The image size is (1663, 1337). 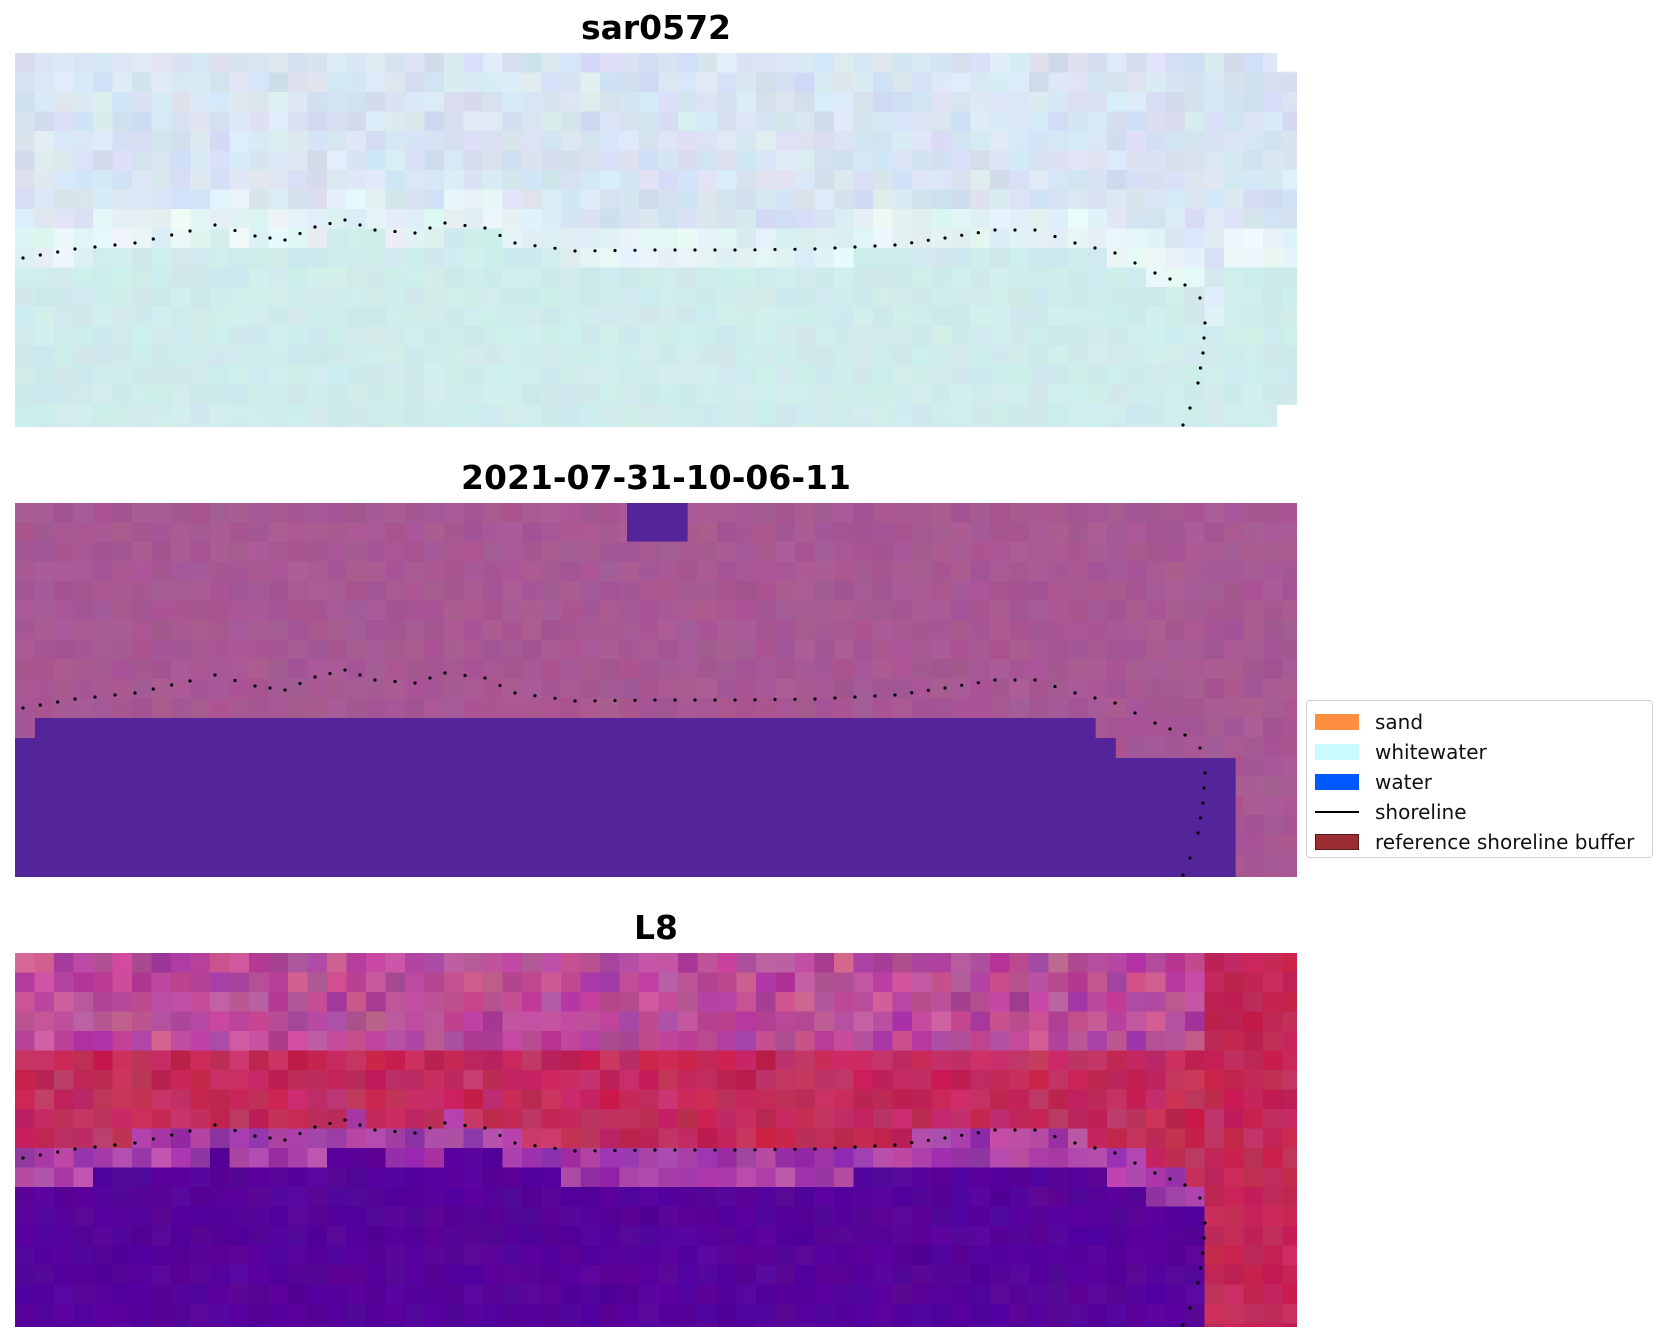 I want to click on legend-swatch-water, so click(x=1337, y=782).